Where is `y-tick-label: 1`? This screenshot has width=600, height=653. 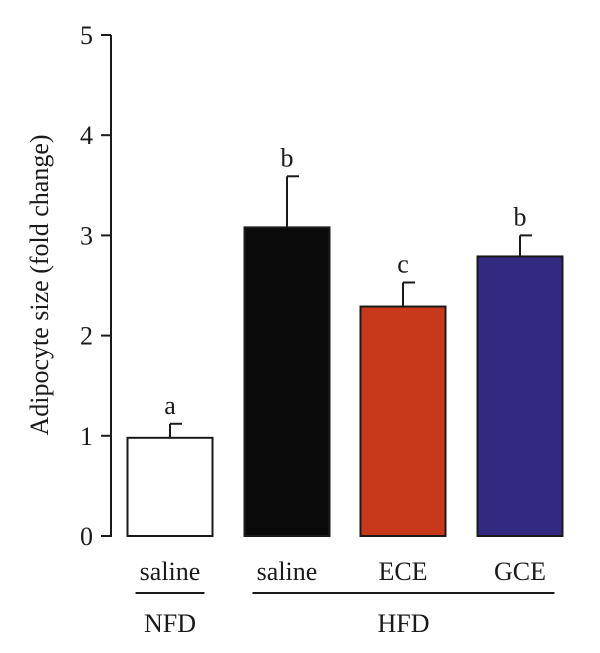 y-tick-label: 1 is located at coordinates (86, 436).